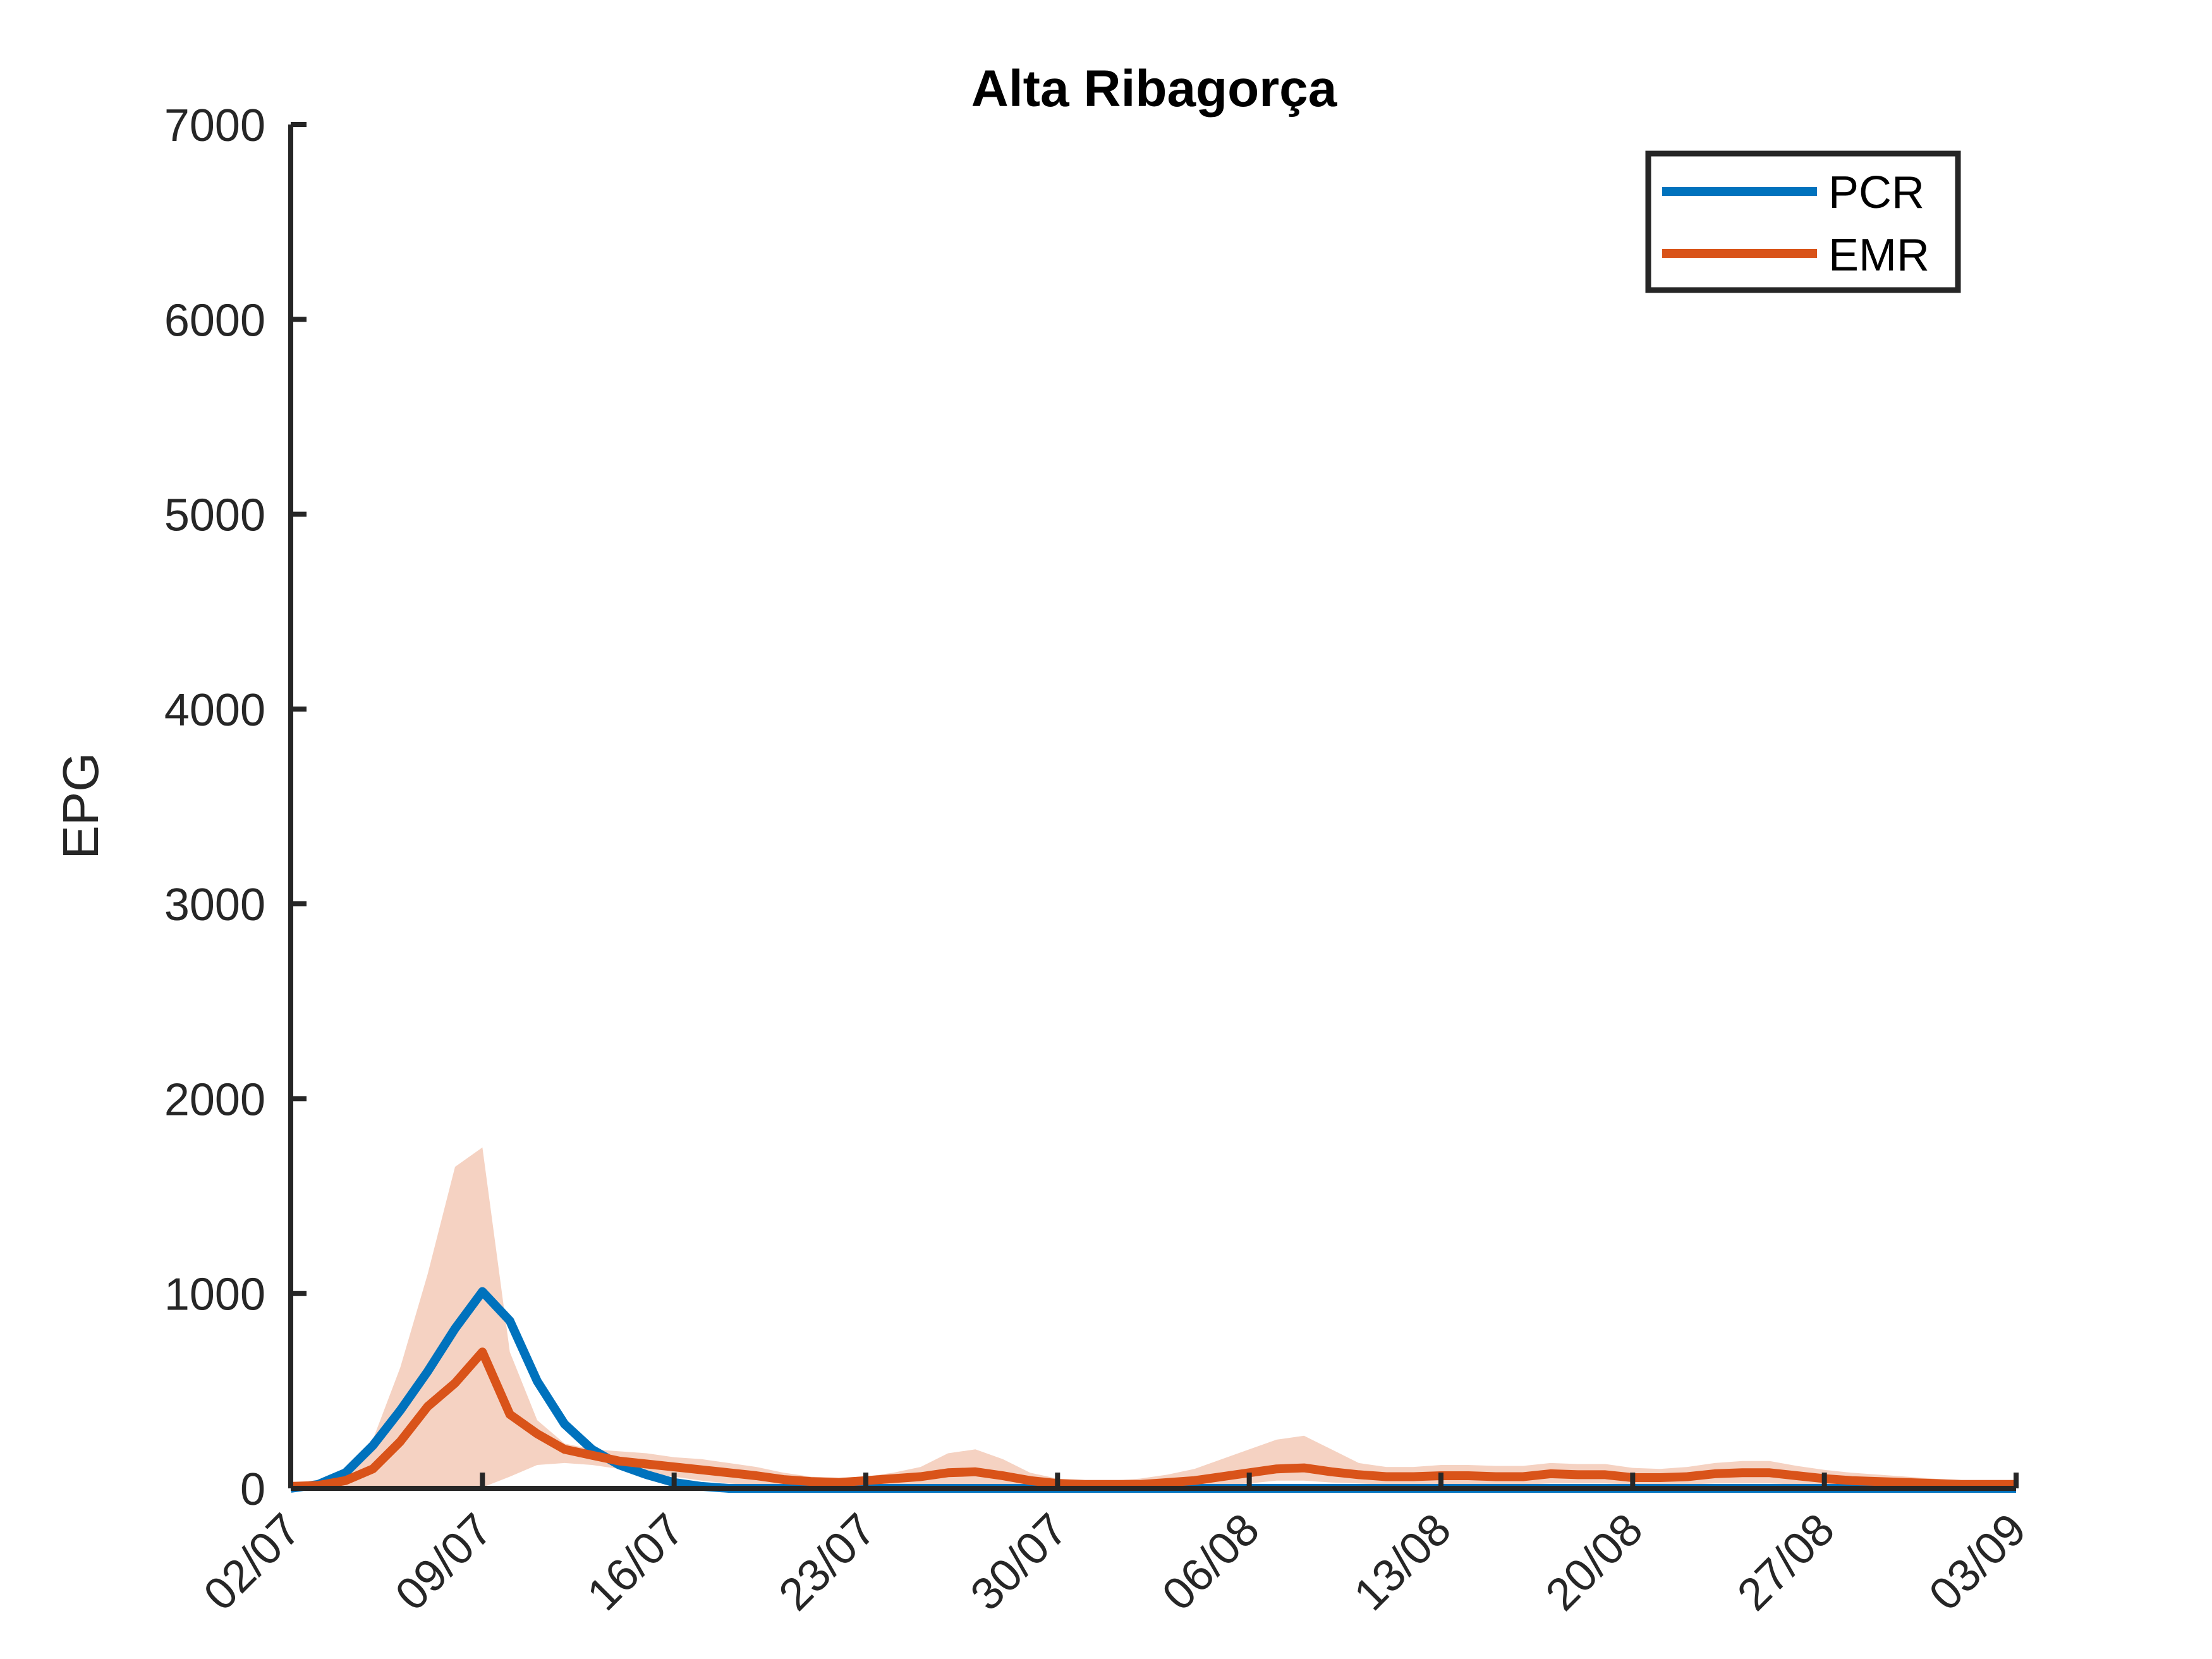  I want to click on x-tick-label: 20/08, so click(1594, 1562).